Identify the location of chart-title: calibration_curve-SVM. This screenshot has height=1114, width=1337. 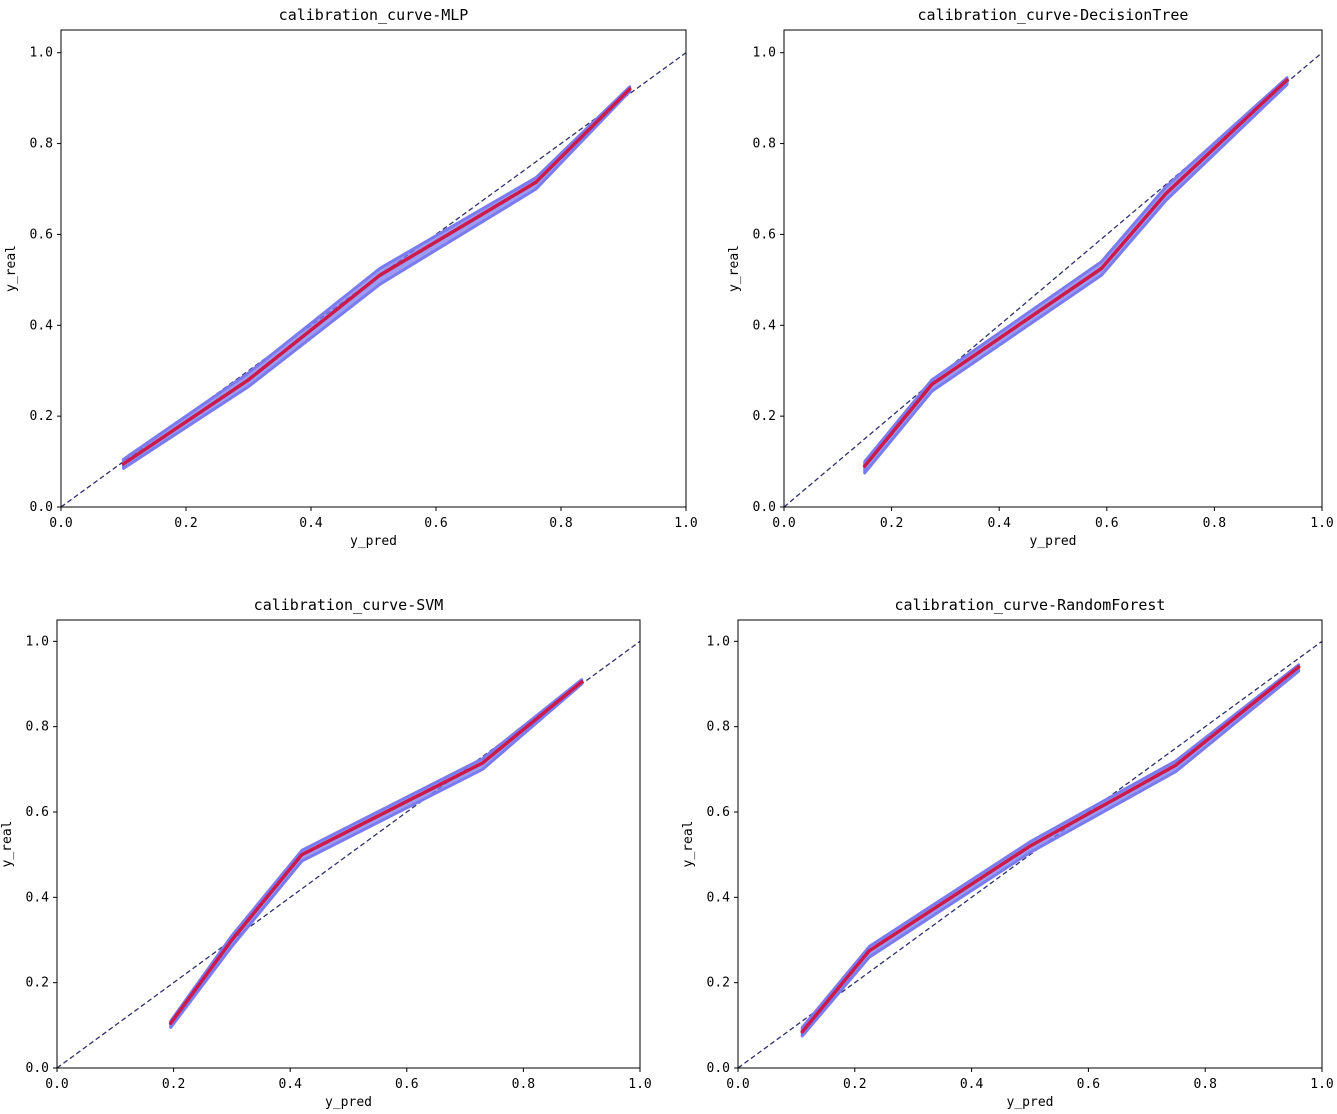
(349, 605).